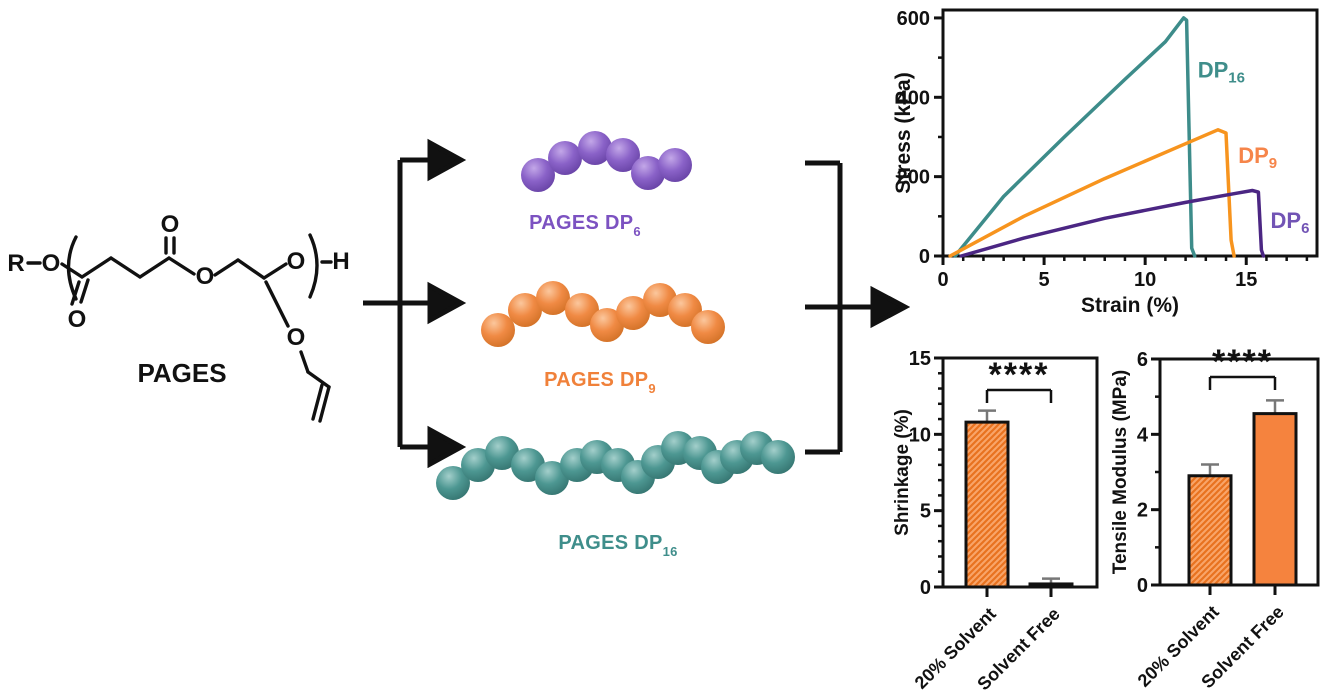 This screenshot has height=690, width=1323. I want to click on series-label-DP16: DP16, so click(1221, 72).